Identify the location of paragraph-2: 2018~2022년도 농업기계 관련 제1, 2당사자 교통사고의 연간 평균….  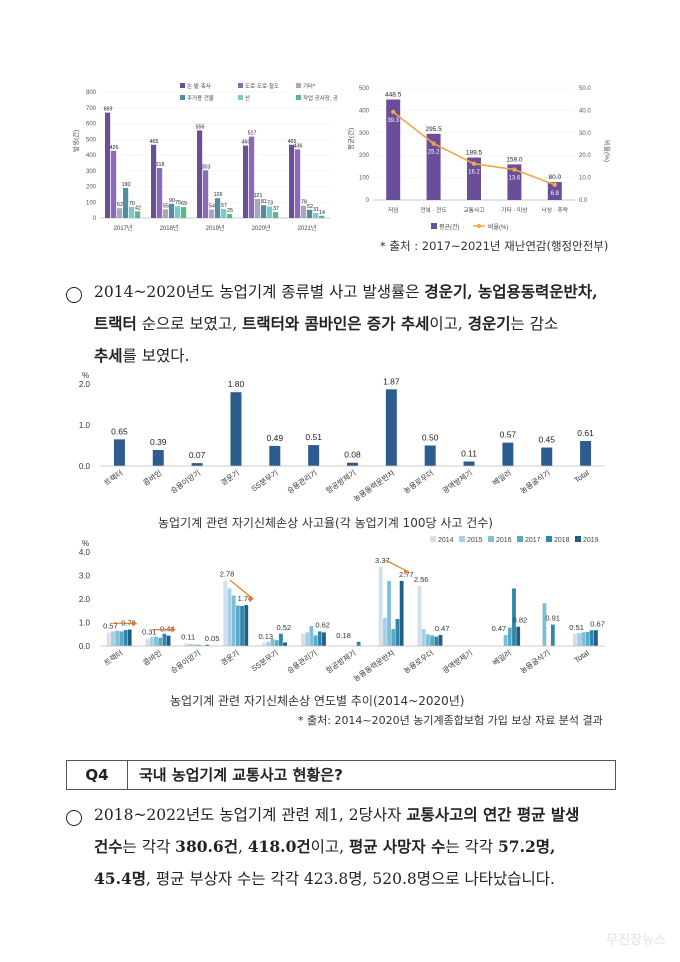
(337, 846).